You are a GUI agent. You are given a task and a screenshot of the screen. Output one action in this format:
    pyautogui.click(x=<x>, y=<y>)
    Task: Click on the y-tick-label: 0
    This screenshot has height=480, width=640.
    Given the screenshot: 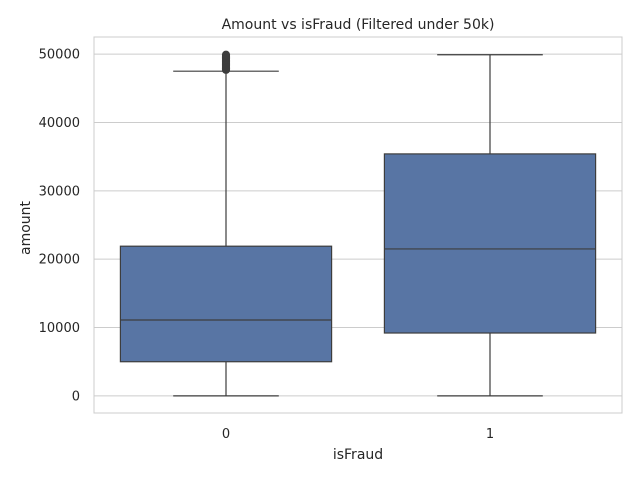 What is the action you would take?
    pyautogui.click(x=76, y=396)
    